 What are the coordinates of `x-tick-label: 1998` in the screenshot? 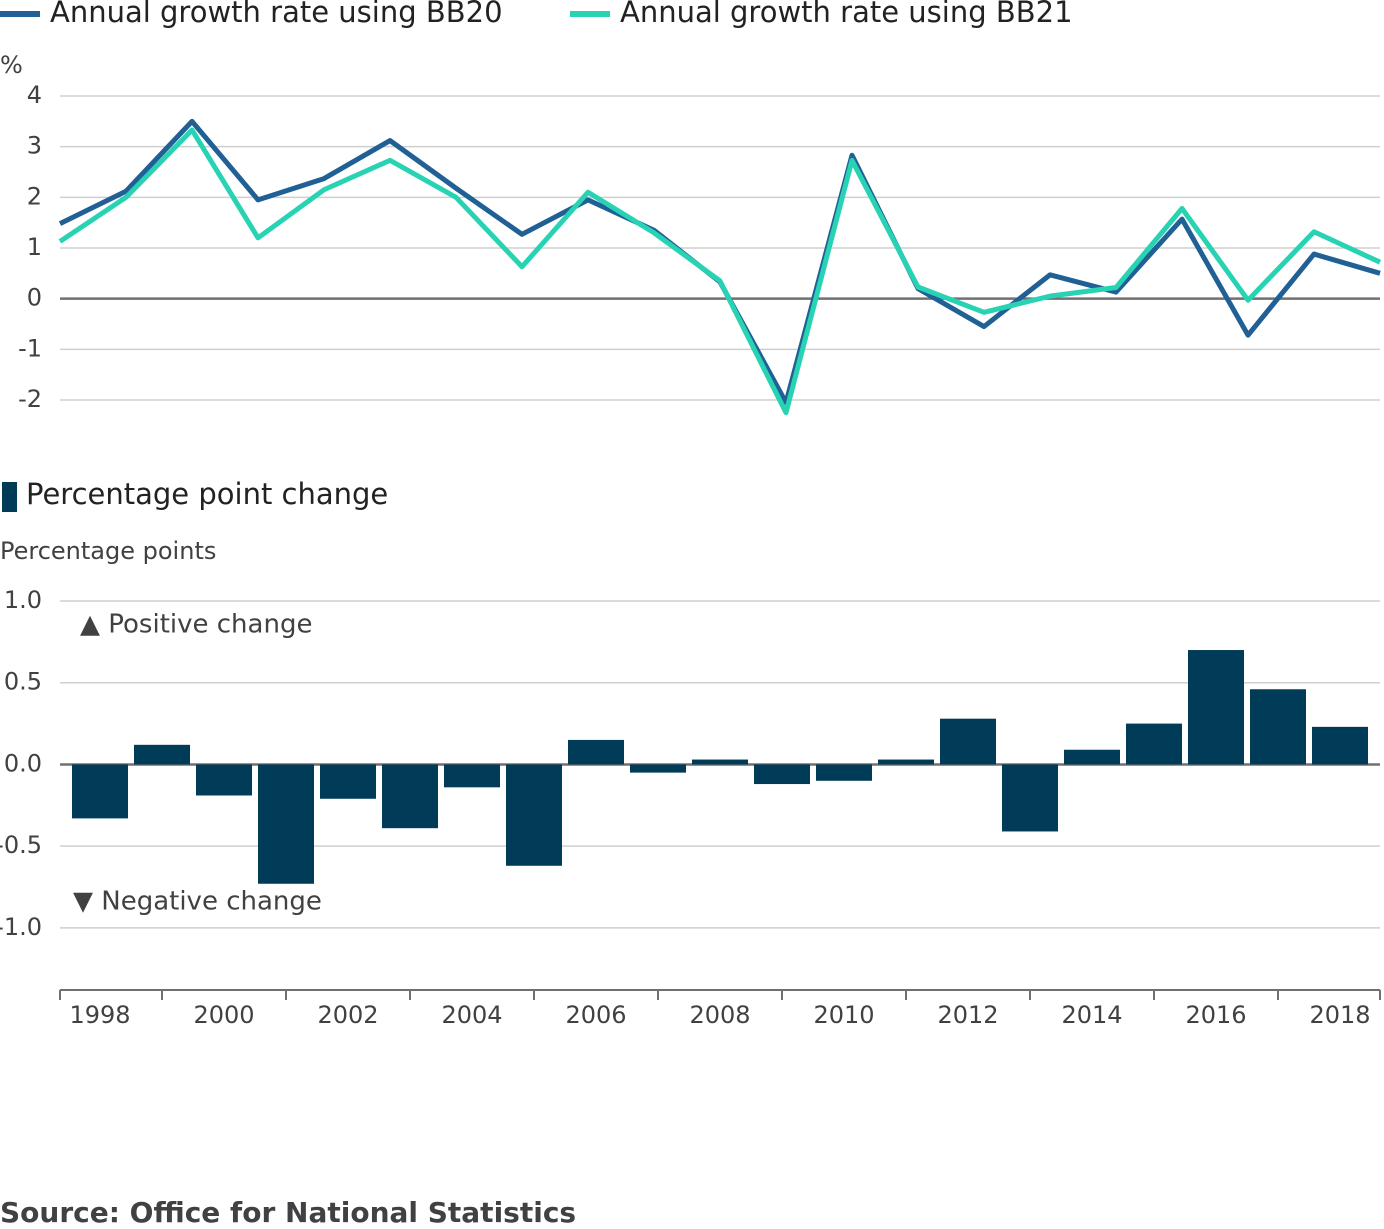 It's located at (99, 1015).